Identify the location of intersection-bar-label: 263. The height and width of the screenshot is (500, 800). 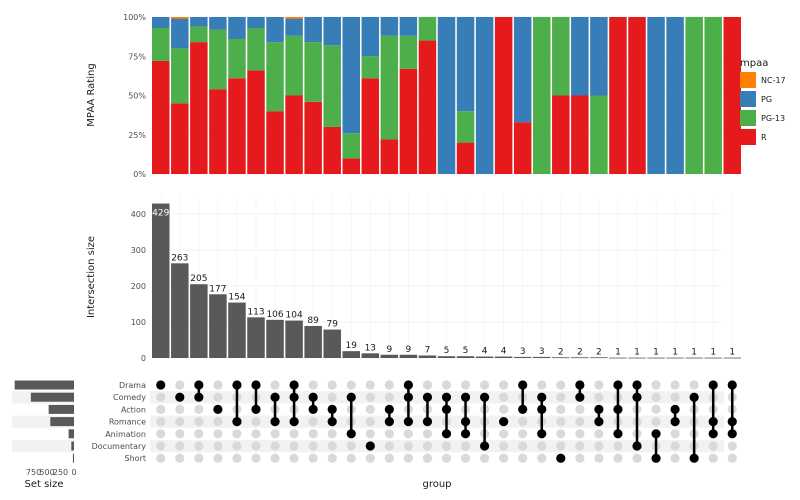
(179, 258).